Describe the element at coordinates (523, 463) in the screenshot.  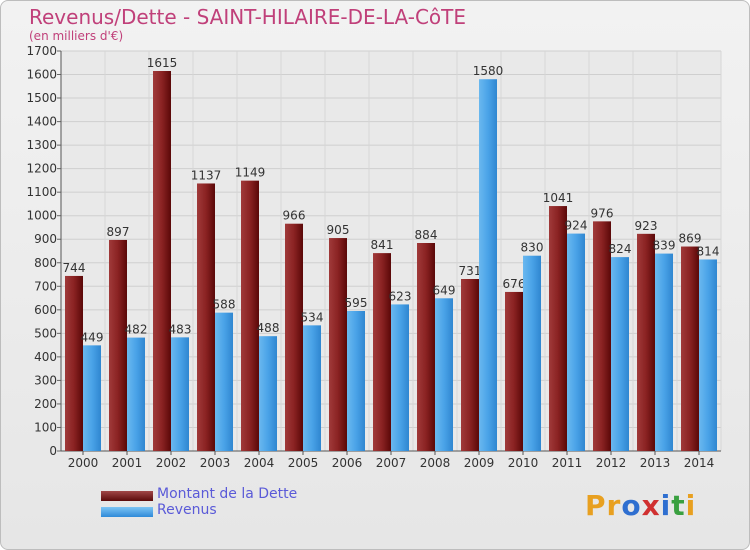
I see `x-tick-label: 2010` at that location.